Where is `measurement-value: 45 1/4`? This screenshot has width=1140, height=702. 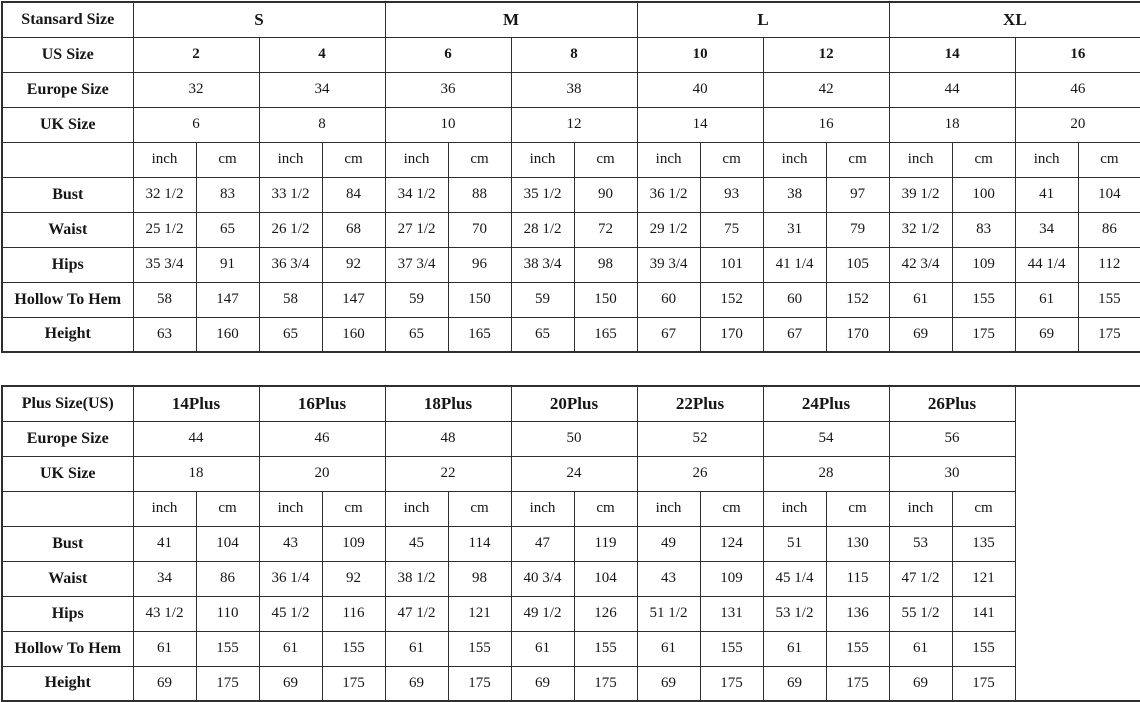 measurement-value: 45 1/4 is located at coordinates (794, 578).